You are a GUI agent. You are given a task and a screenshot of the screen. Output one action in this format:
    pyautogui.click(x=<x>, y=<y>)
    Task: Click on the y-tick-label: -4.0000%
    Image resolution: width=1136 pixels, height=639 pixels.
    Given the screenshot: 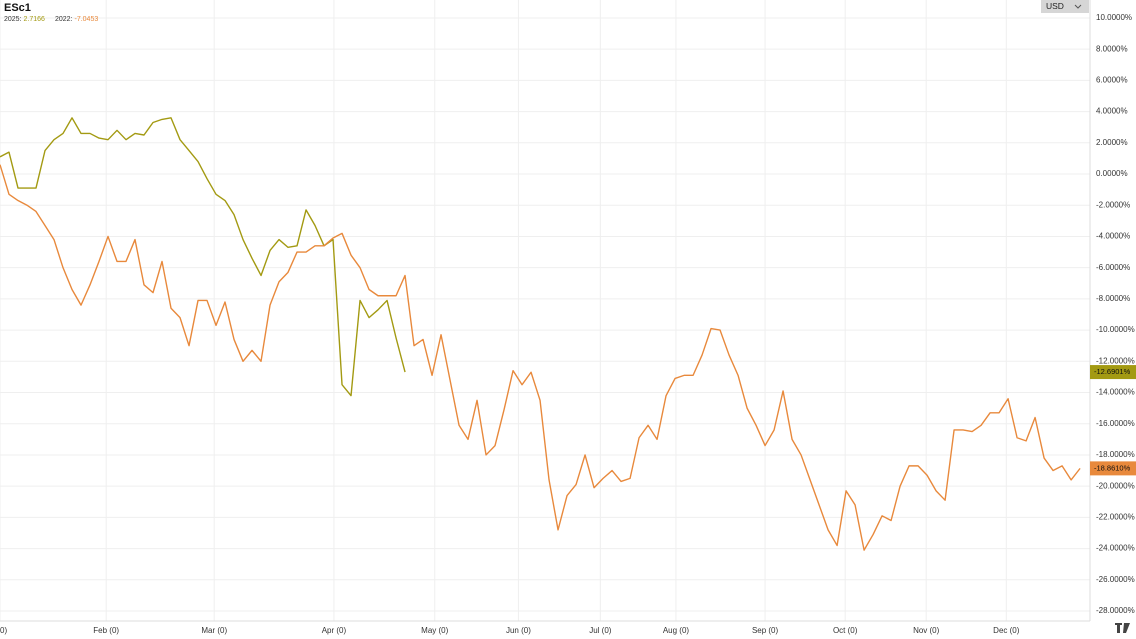 What is the action you would take?
    pyautogui.click(x=1113, y=236)
    